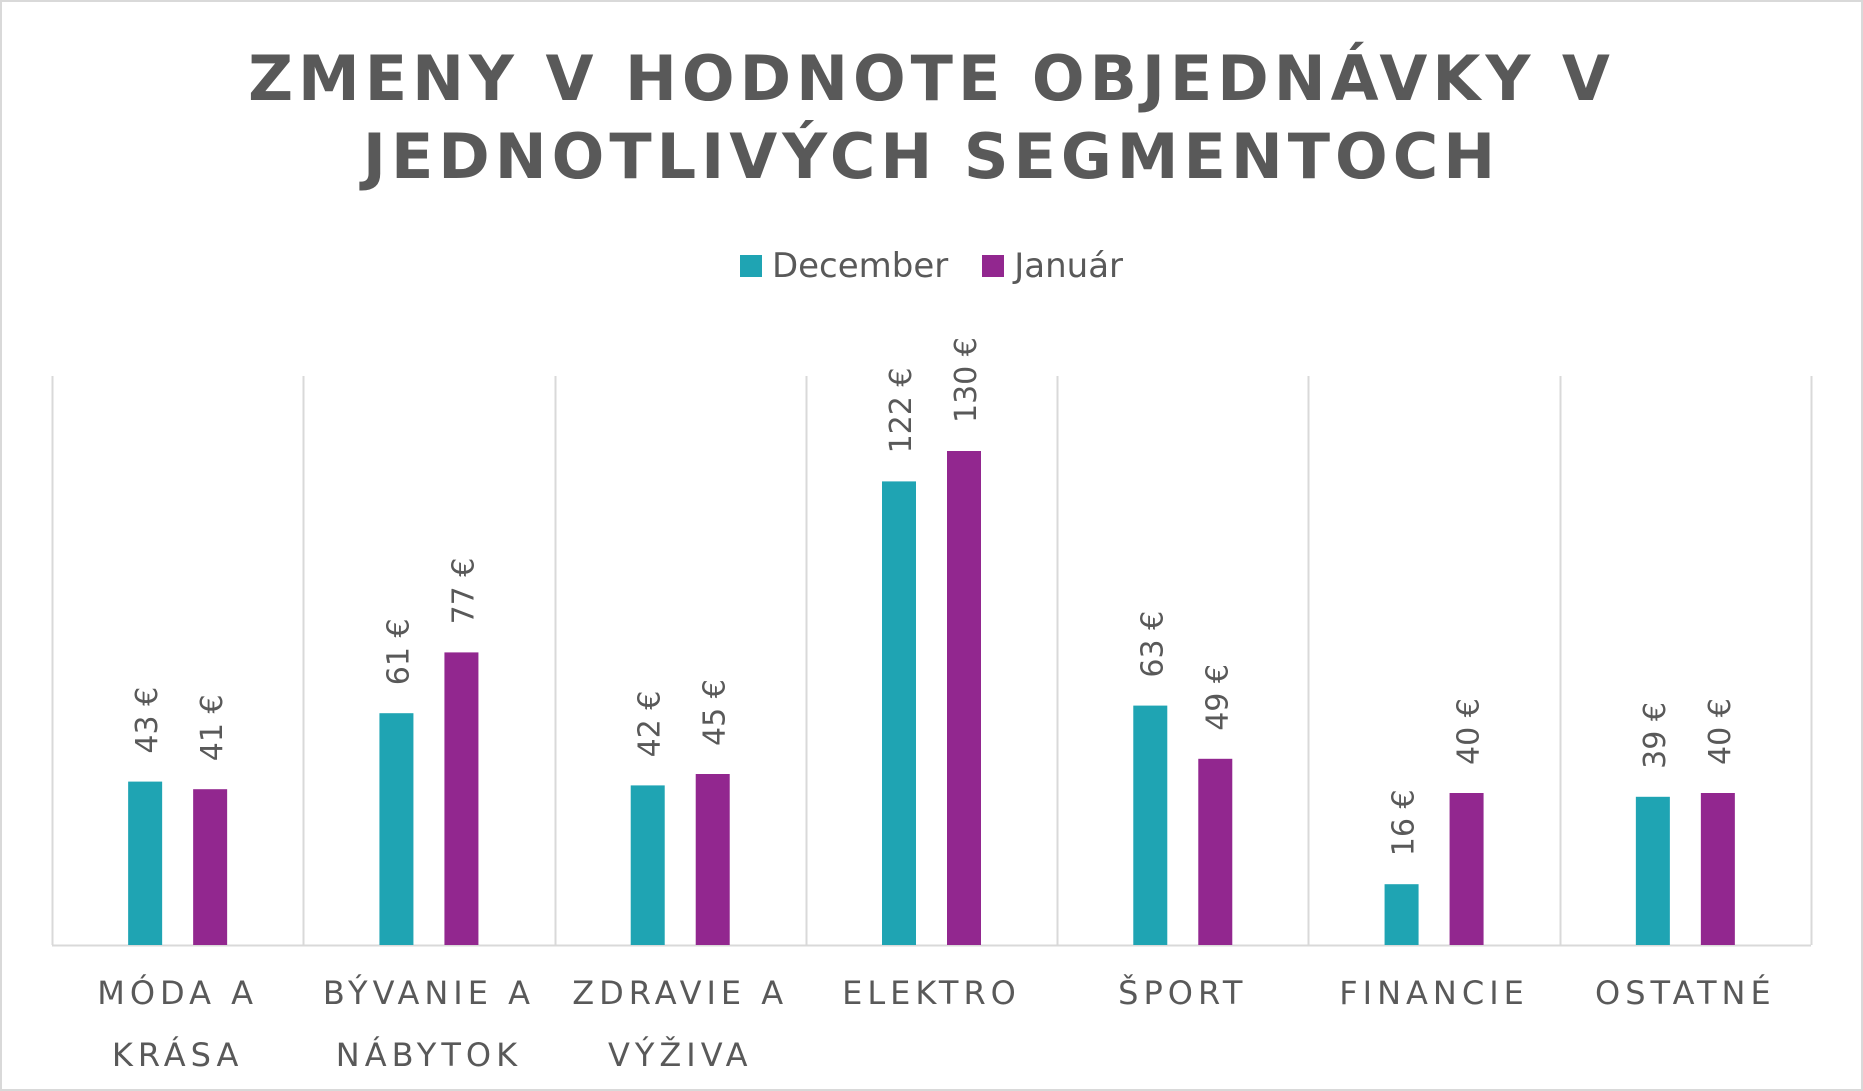 This screenshot has width=1863, height=1091. I want to click on category-label: ZDRAVIE A VÝŽIVA, so click(680, 1024).